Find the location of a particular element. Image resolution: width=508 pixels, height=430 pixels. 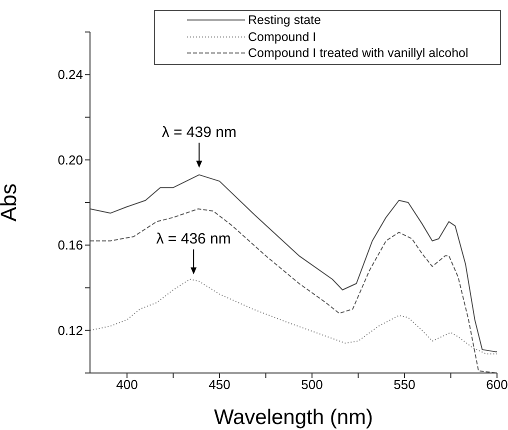

y-axis-title: Abs is located at coordinates (10, 203).